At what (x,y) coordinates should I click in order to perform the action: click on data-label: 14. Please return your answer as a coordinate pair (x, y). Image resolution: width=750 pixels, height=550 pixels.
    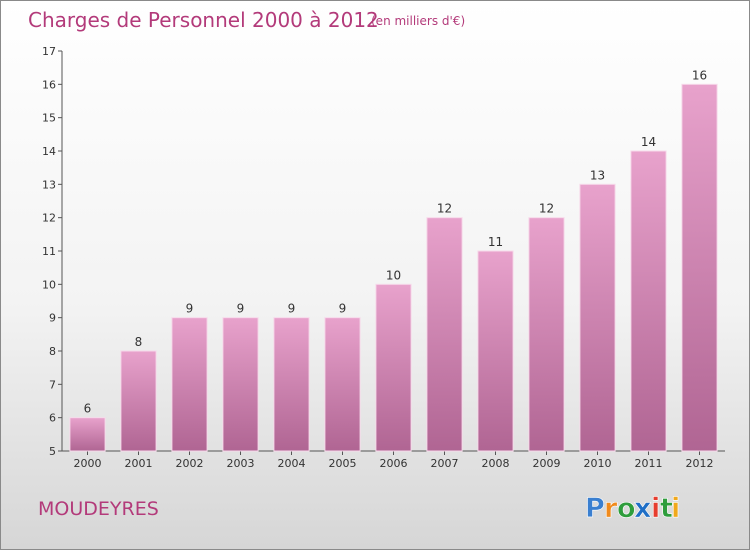
    Looking at the image, I should click on (648, 142).